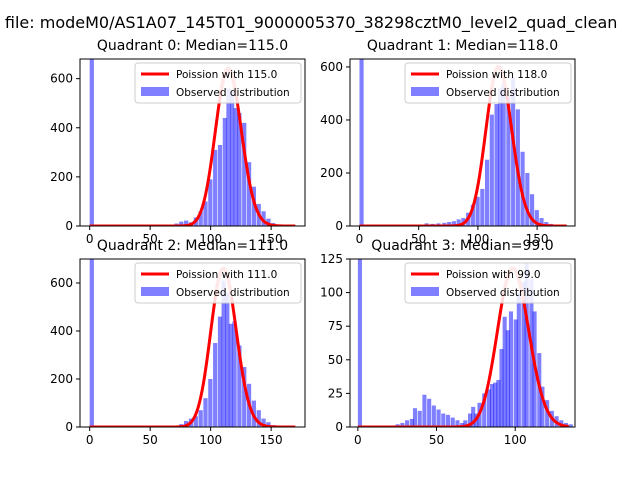  Describe the element at coordinates (462, 246) in the screenshot. I see `subplot-title: Quadrant 3: Median=99.0` at that location.